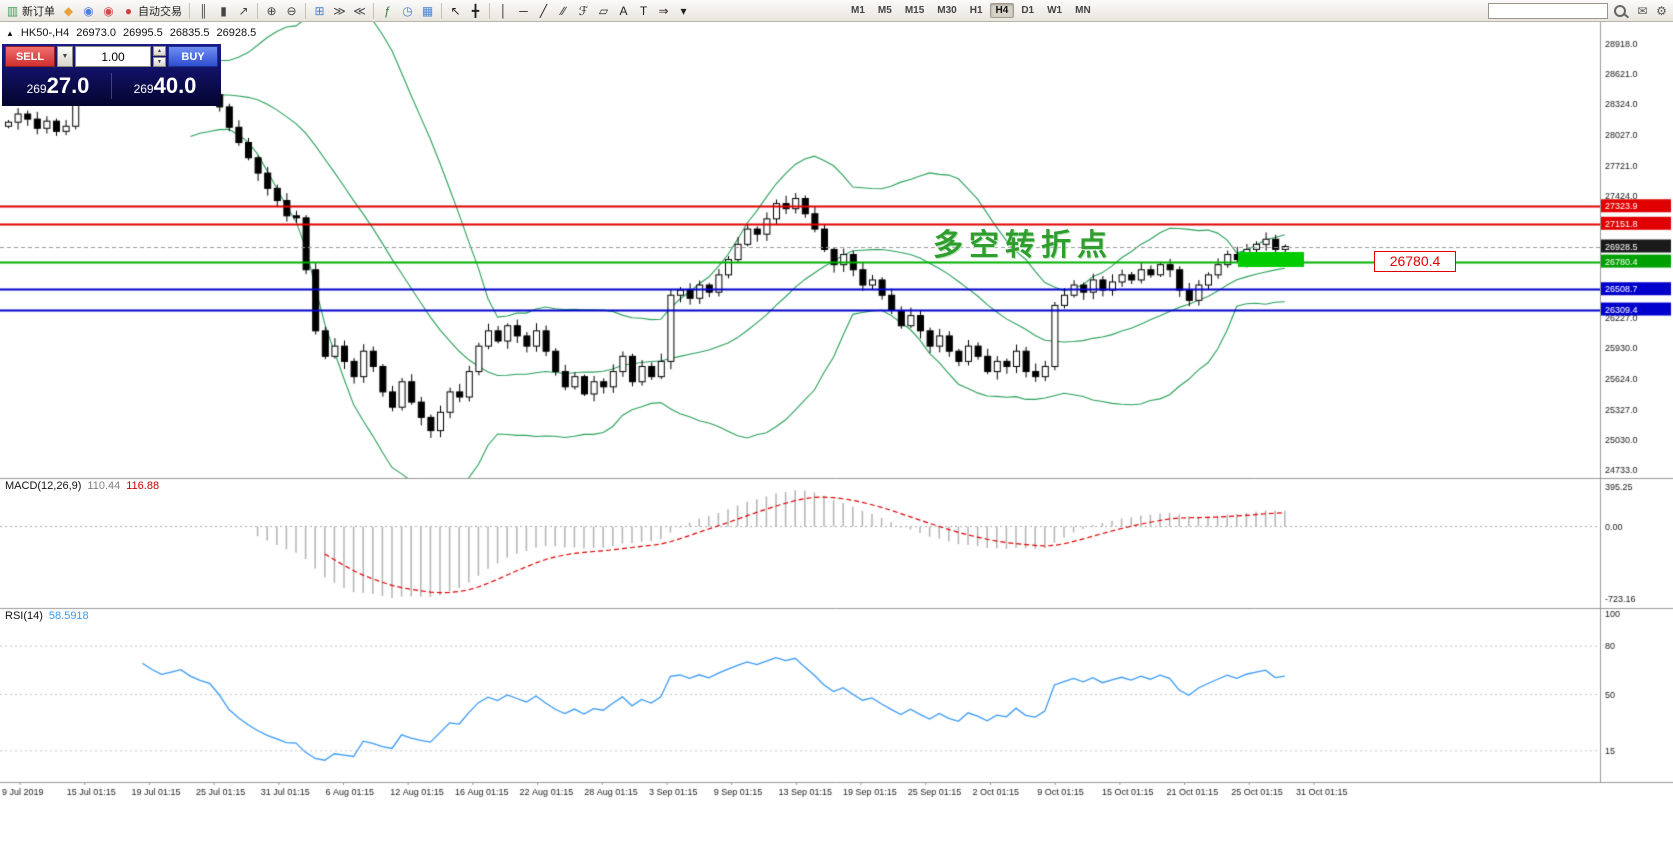 The width and height of the screenshot is (1673, 857). Describe the element at coordinates (1002, 10) in the screenshot. I see `timeframe-h4: H4` at that location.